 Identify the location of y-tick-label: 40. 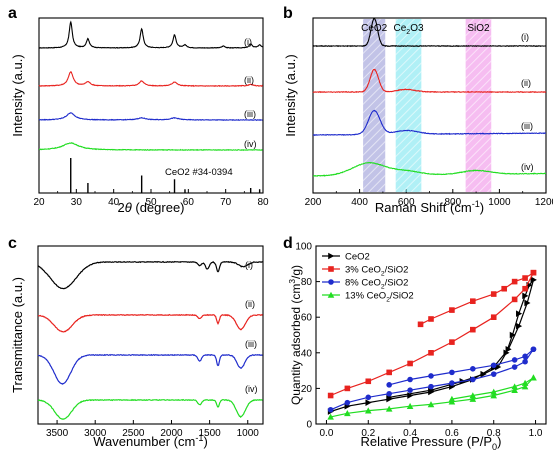
(307, 353).